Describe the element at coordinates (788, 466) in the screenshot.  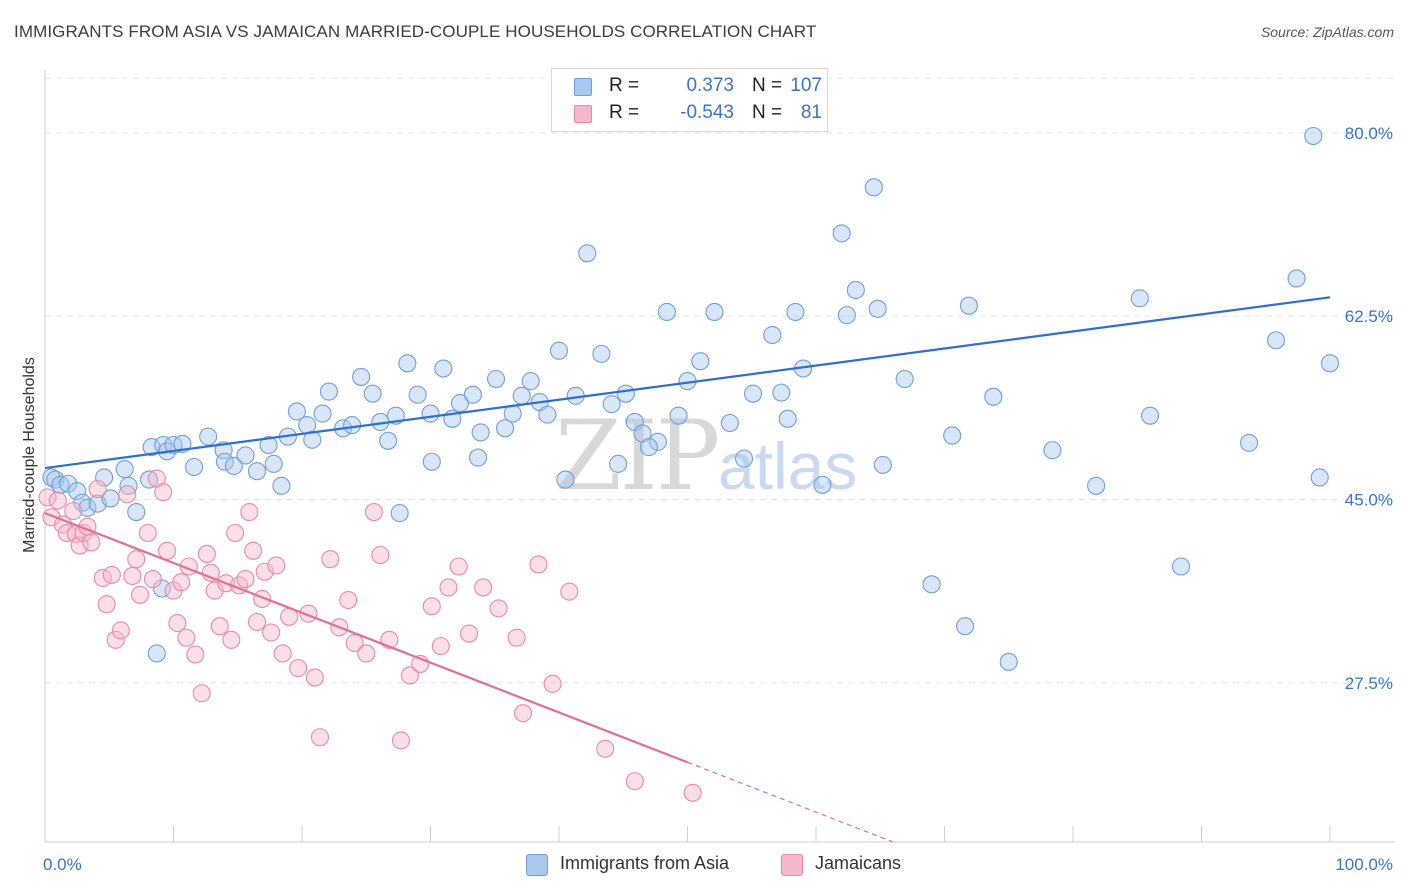
I see `watermark-atlas: atlas` at that location.